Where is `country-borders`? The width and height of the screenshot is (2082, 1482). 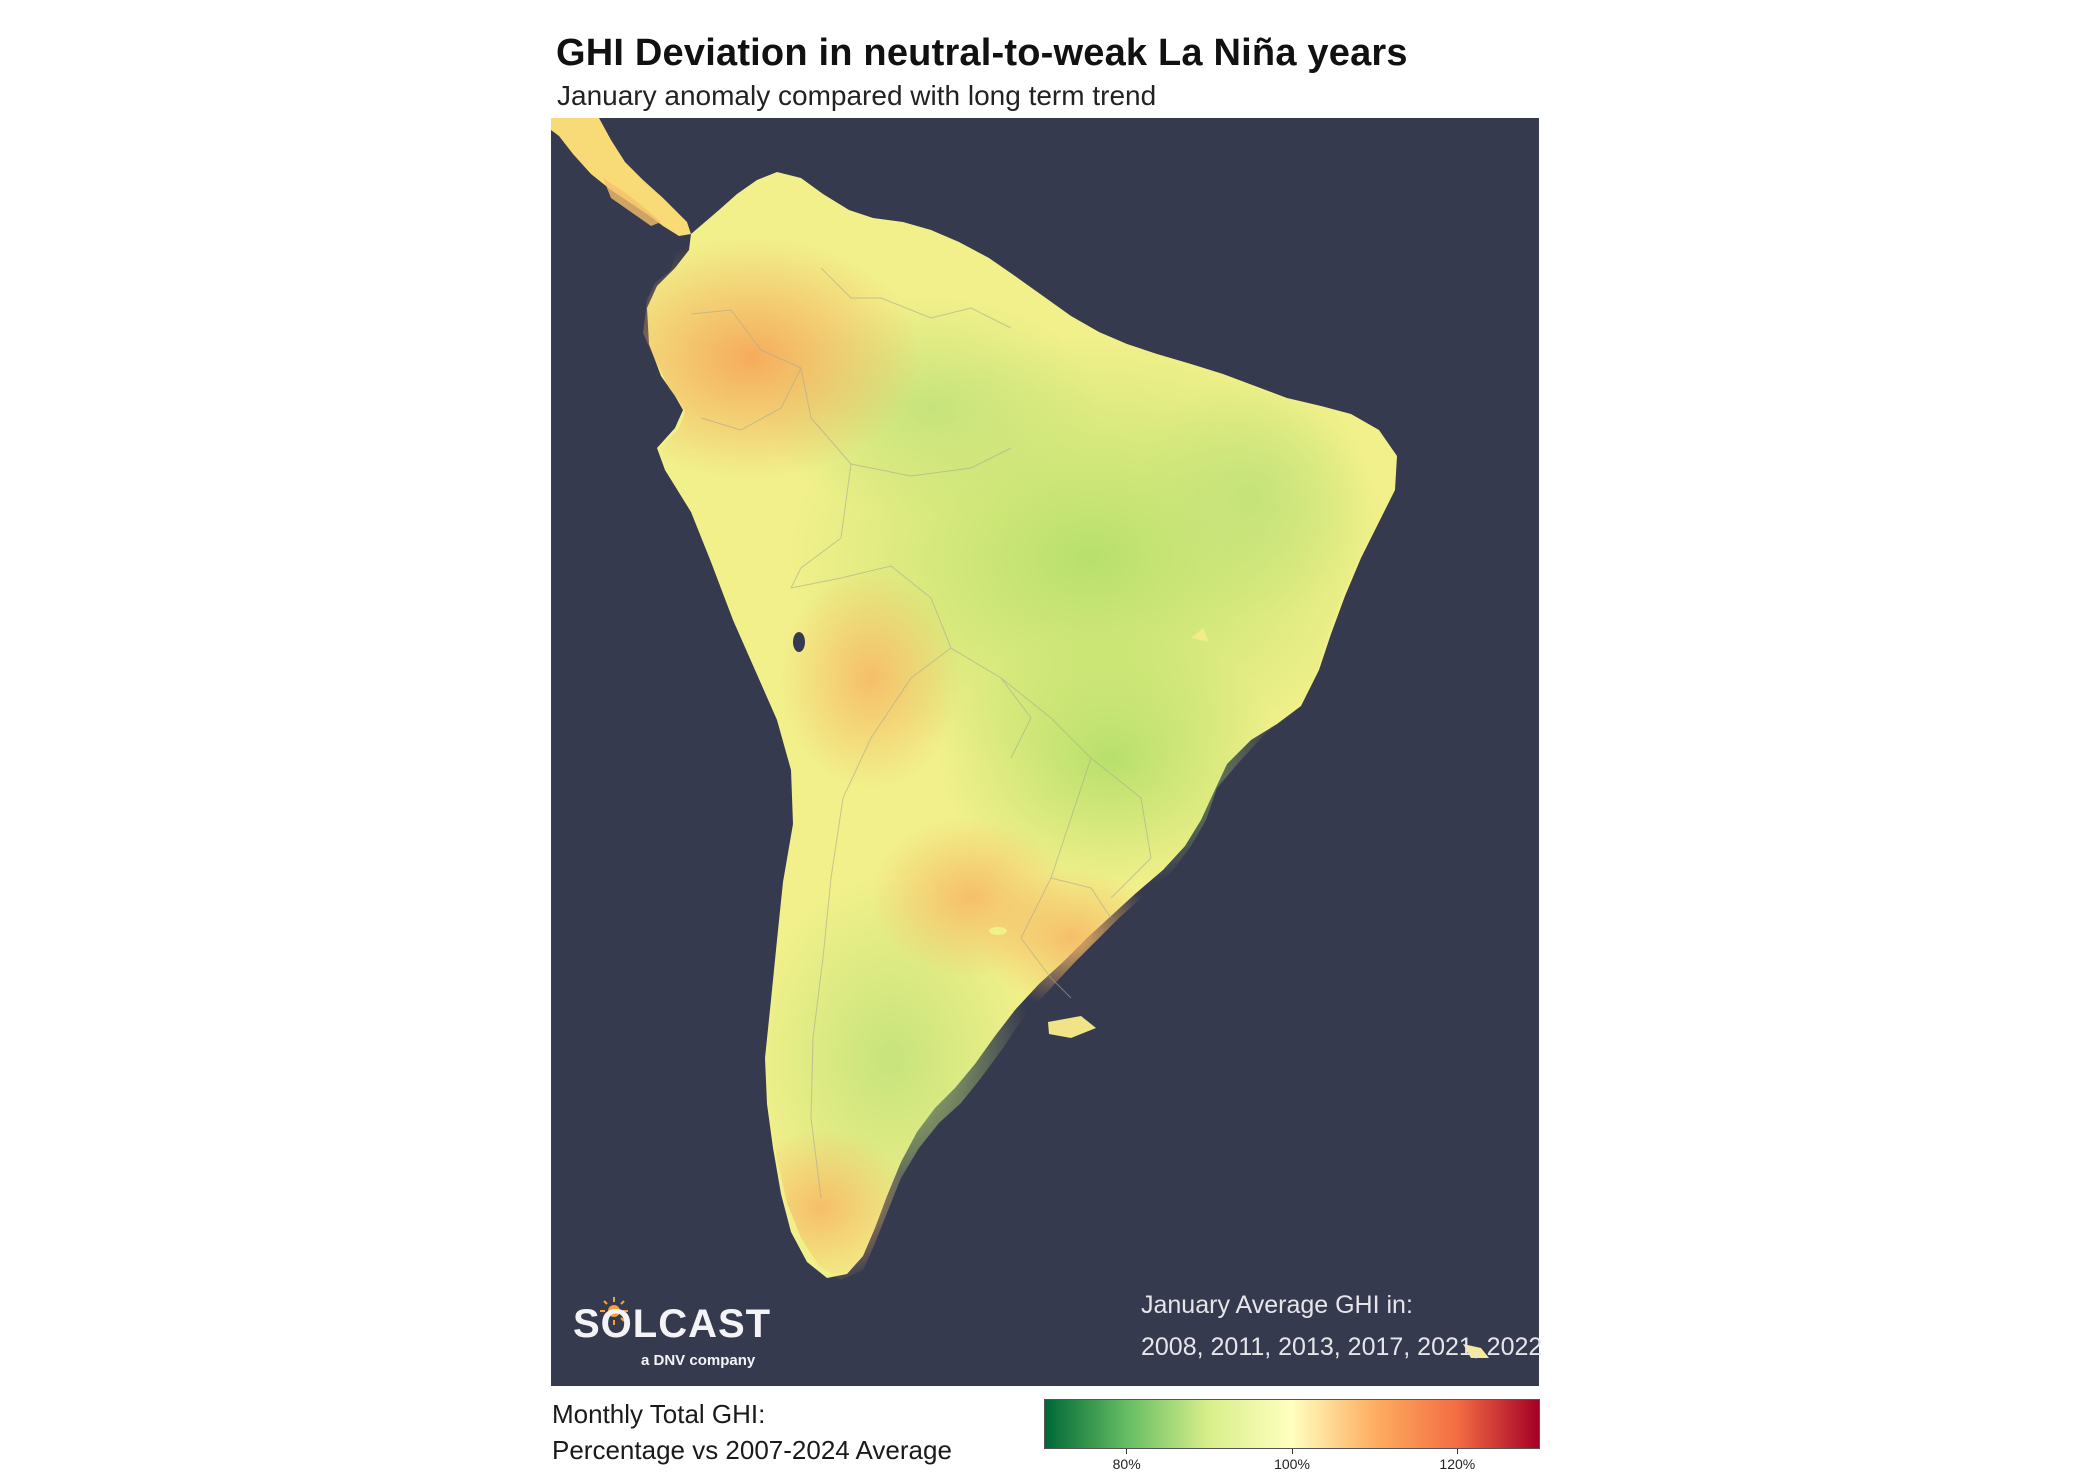 country-borders is located at coordinates (921, 733).